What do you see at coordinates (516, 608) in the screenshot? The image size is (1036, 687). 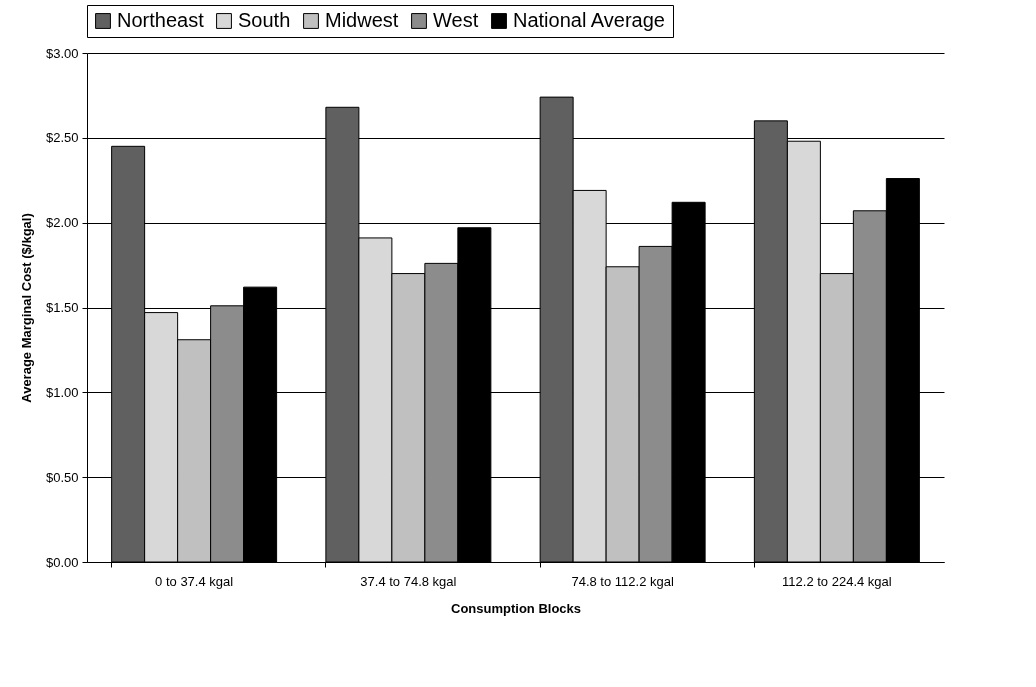 I see `x-axis-title: Consumption Blocks` at bounding box center [516, 608].